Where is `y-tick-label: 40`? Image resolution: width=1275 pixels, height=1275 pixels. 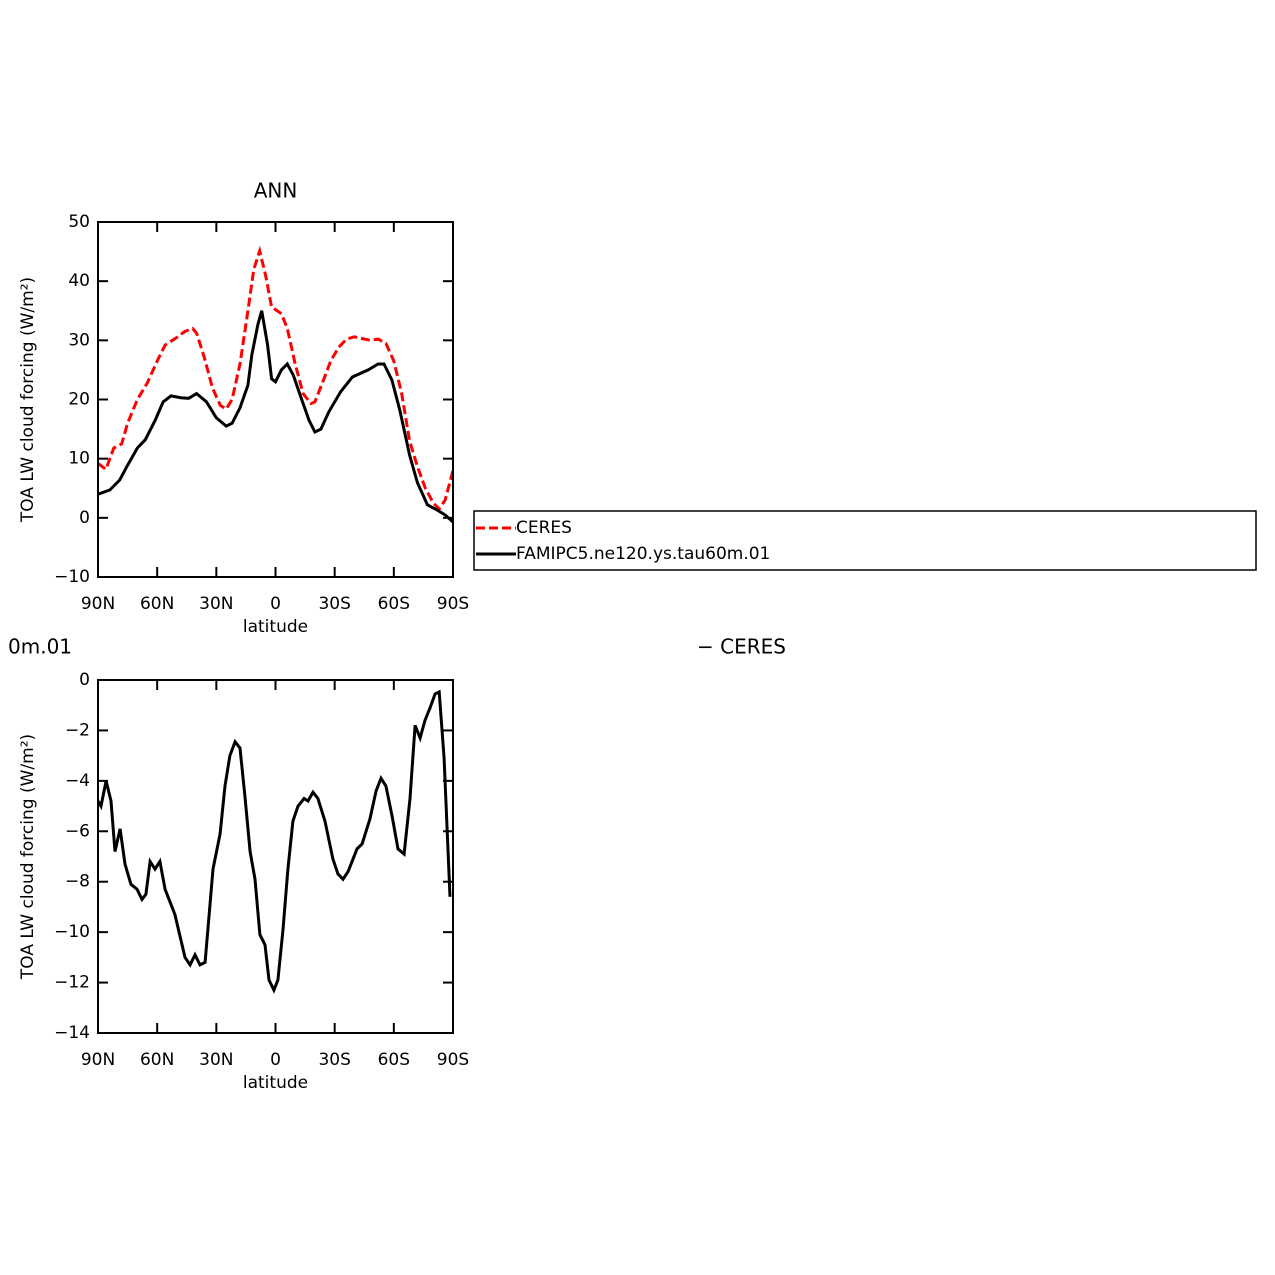
y-tick-label: 40 is located at coordinates (79, 281).